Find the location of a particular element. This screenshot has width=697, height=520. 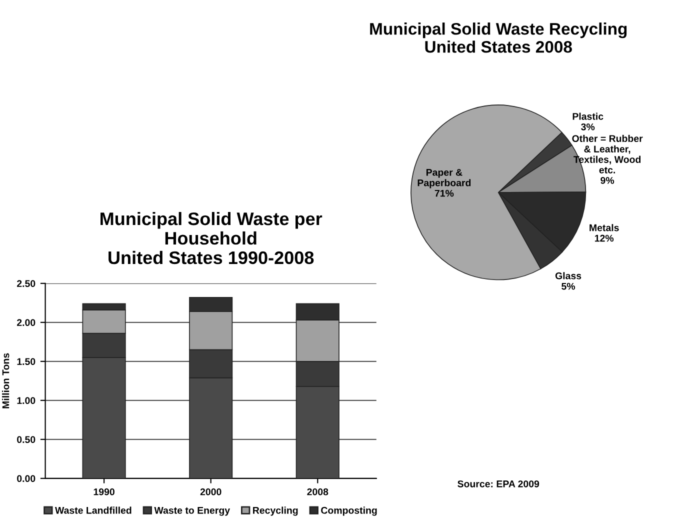

x-tick-label: 2008 is located at coordinates (317, 492).